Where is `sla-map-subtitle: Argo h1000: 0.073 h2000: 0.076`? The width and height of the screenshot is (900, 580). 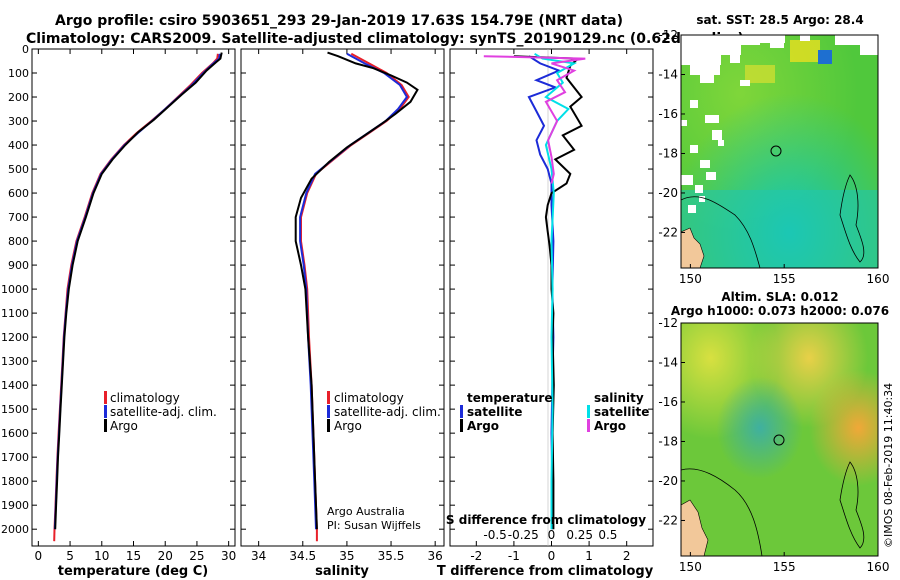
sla-map-subtitle: Argo h1000: 0.073 h2000: 0.076 is located at coordinates (780, 311).